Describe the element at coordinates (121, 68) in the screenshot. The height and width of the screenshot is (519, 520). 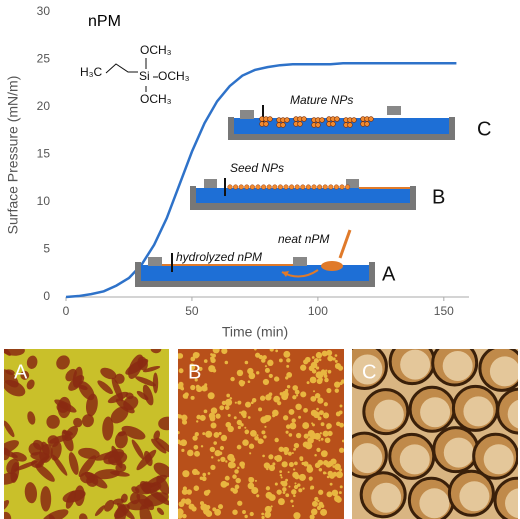
I see `bond` at that location.